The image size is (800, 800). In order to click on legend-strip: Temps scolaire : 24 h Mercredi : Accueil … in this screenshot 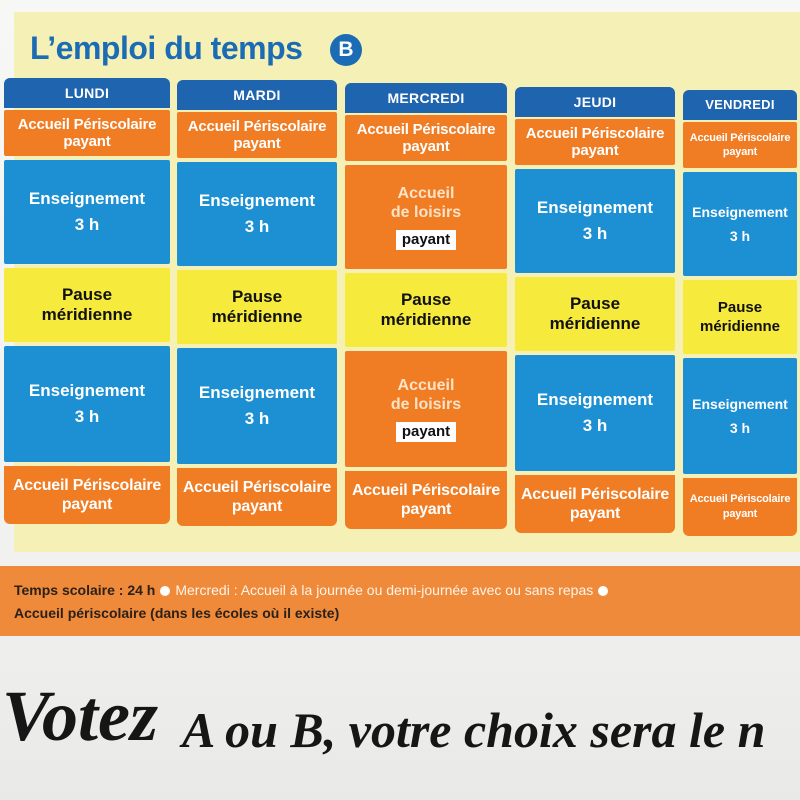, I will do `click(400, 601)`.